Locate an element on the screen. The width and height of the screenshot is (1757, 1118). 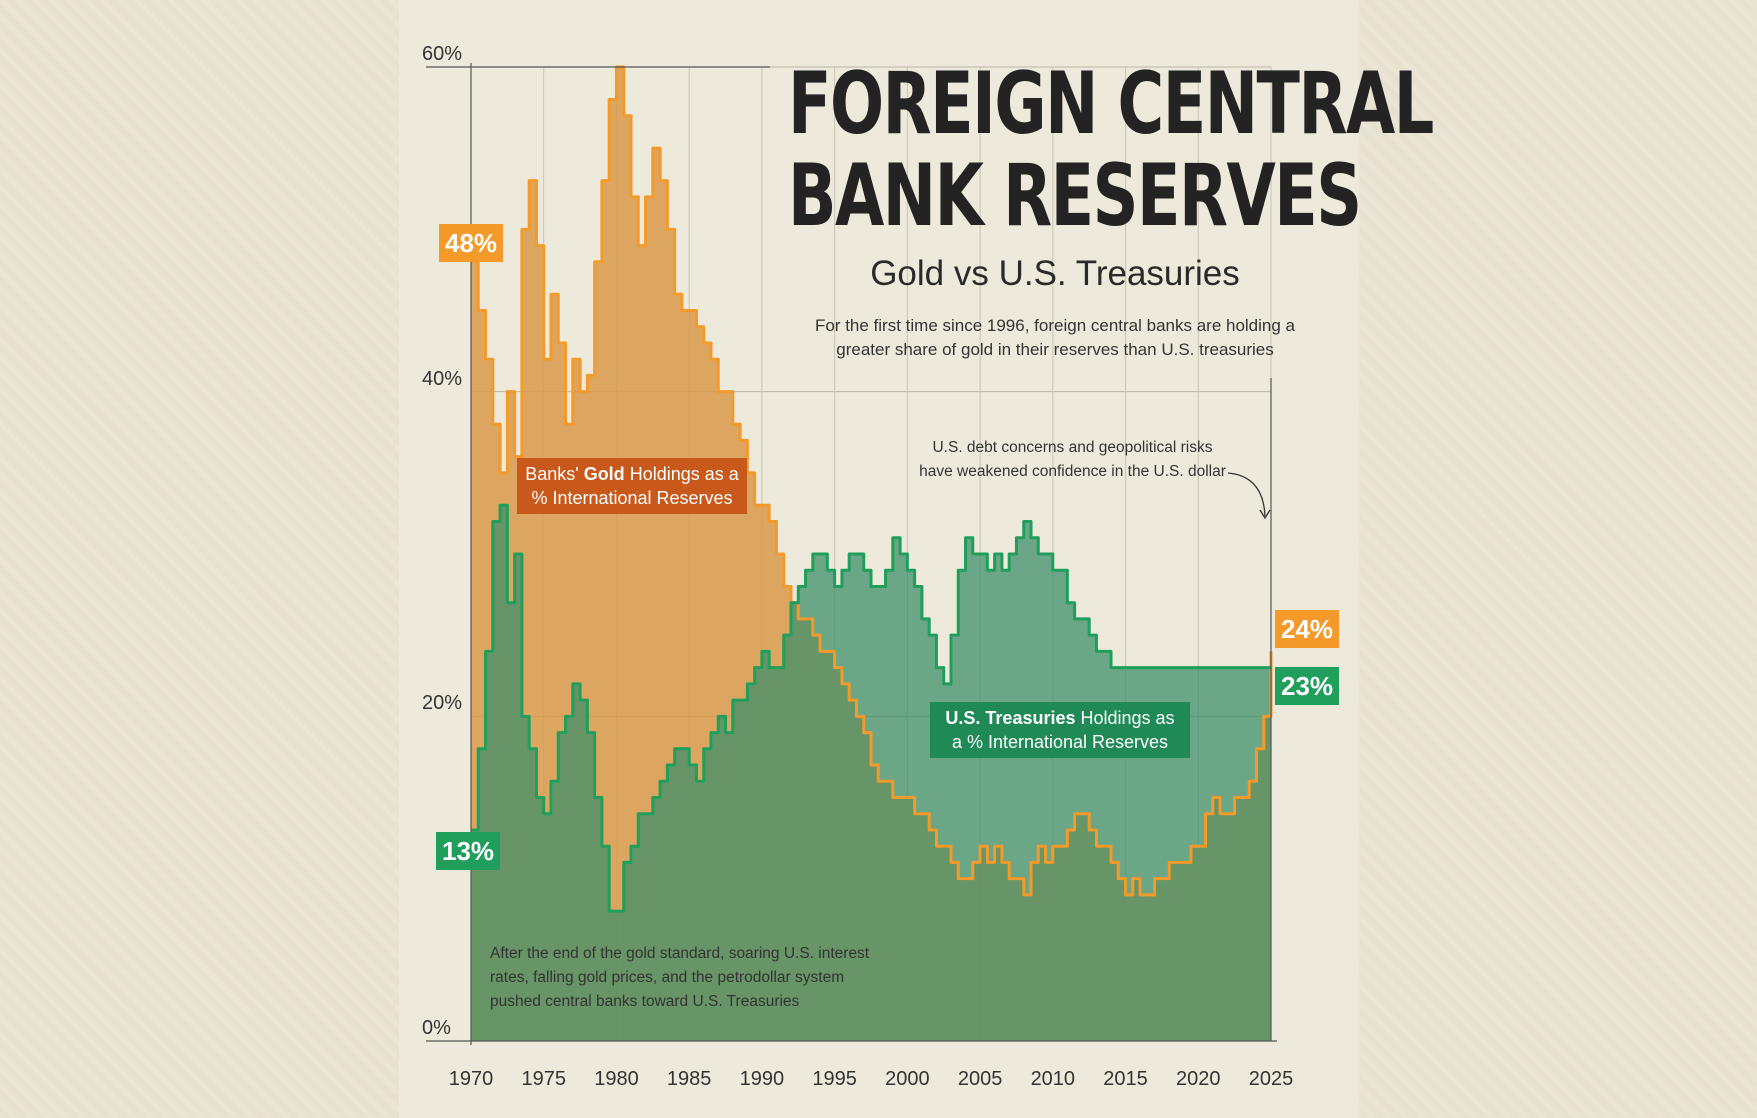
x-tick-label: 1990 is located at coordinates (762, 1079).